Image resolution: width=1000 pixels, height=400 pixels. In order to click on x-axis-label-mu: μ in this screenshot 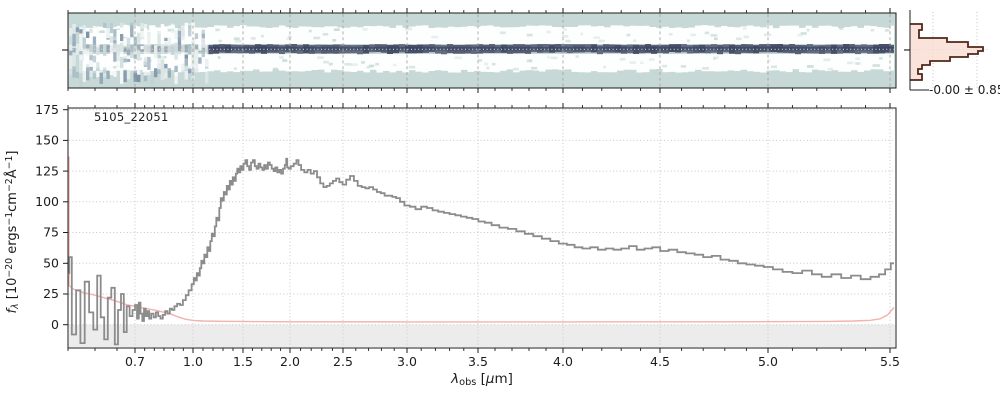, I will do `click(490, 379)`.